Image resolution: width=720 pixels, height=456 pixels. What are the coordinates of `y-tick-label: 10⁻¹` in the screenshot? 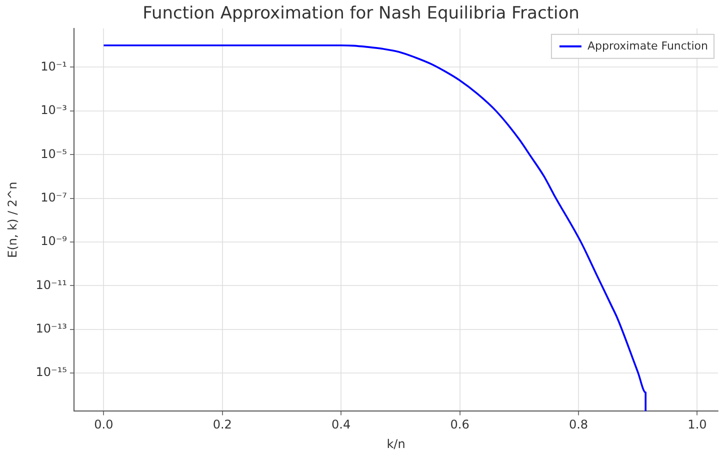 It's located at (54, 66).